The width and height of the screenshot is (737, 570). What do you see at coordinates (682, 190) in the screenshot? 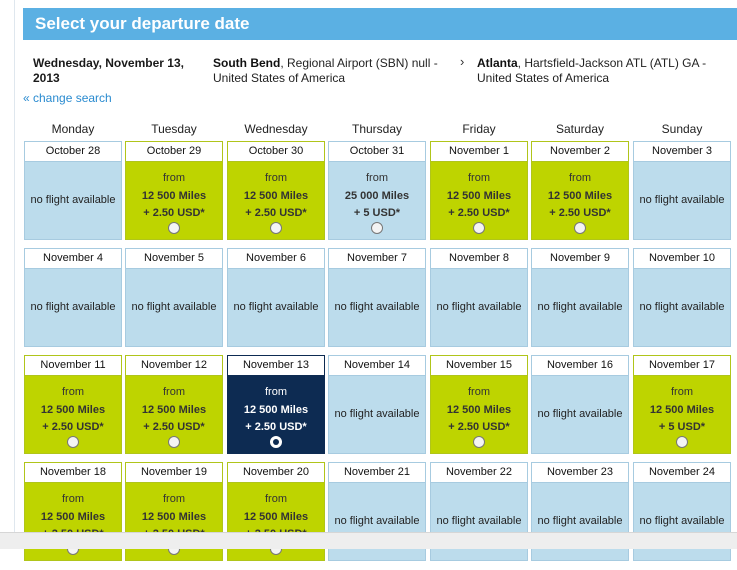
I see `calendar-day-cell: November 3 no flight available` at bounding box center [682, 190].